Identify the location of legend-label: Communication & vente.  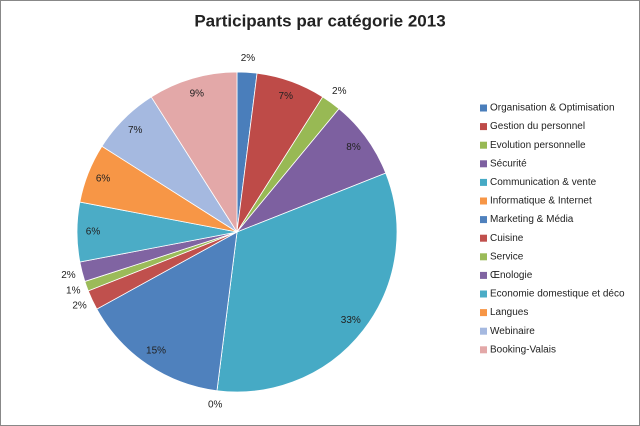
(543, 182).